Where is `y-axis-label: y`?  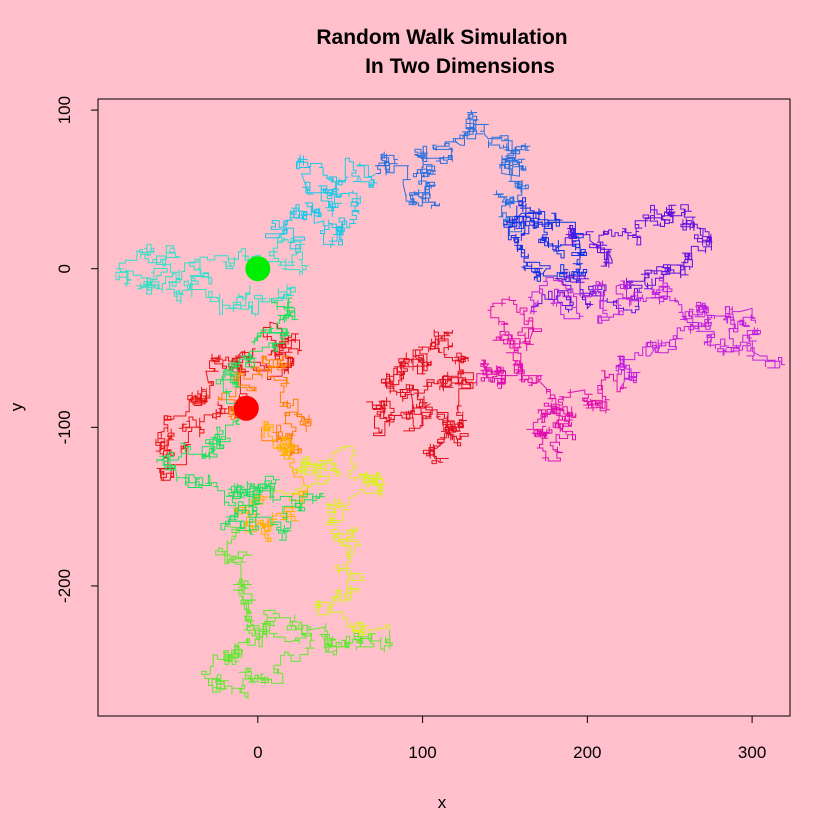
y-axis-label: y is located at coordinates (16, 406).